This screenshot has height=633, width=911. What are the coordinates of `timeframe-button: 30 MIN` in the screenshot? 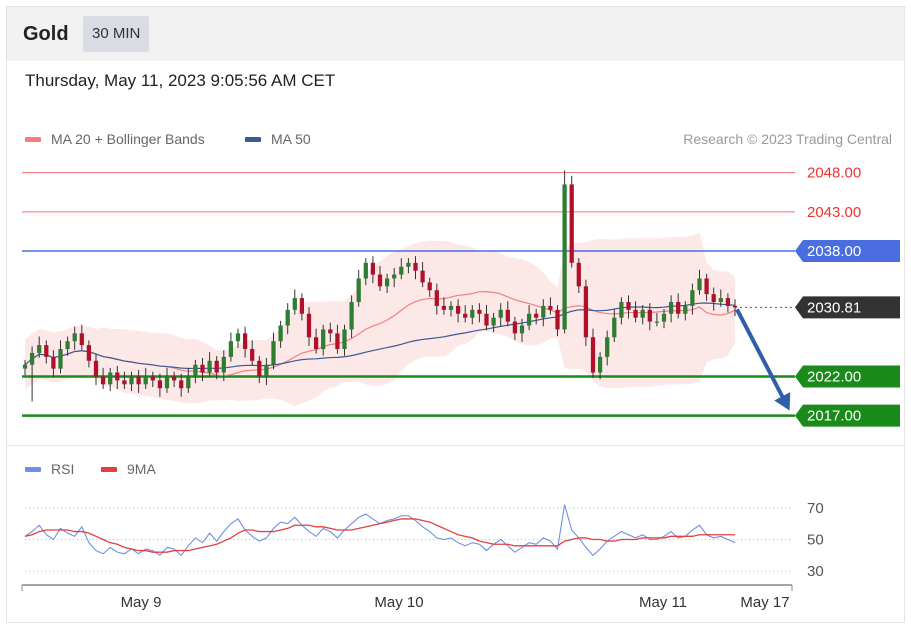 It's located at (116, 34).